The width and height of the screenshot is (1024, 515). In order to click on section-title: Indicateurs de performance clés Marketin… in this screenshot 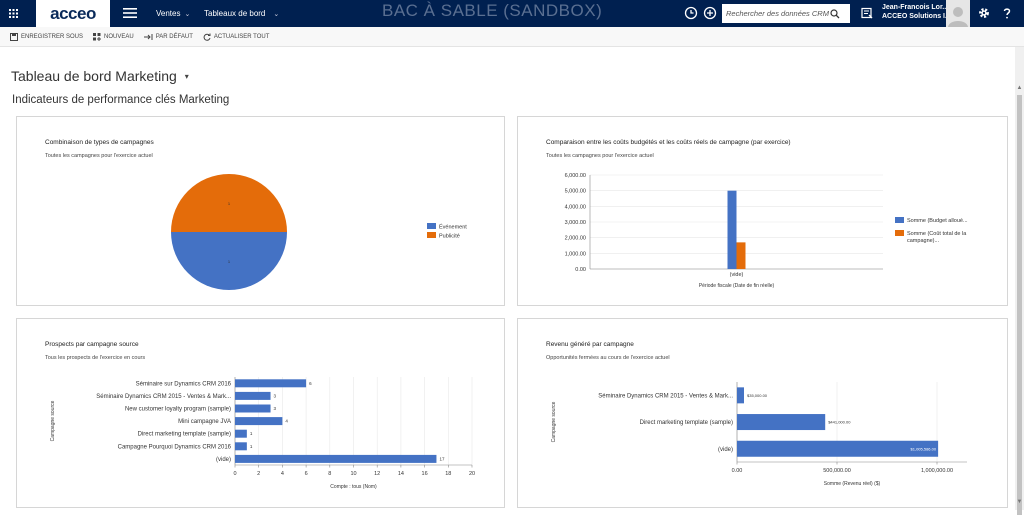, I will do `click(121, 100)`.